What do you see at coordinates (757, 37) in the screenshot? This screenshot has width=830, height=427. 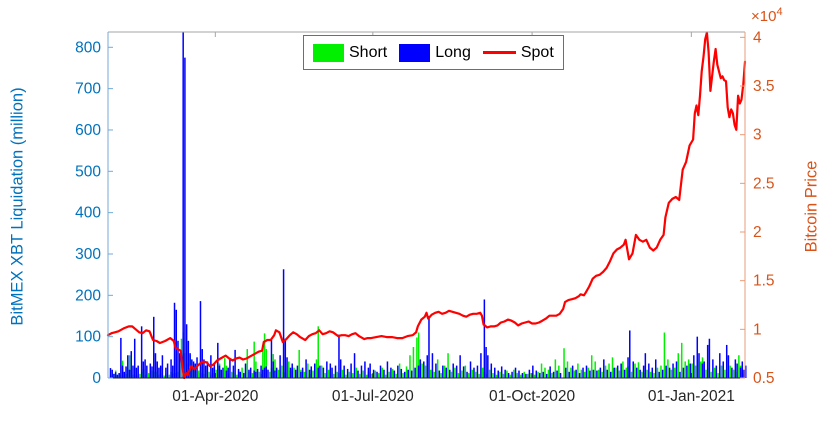 I see `y-right-tick-label: 4` at bounding box center [757, 37].